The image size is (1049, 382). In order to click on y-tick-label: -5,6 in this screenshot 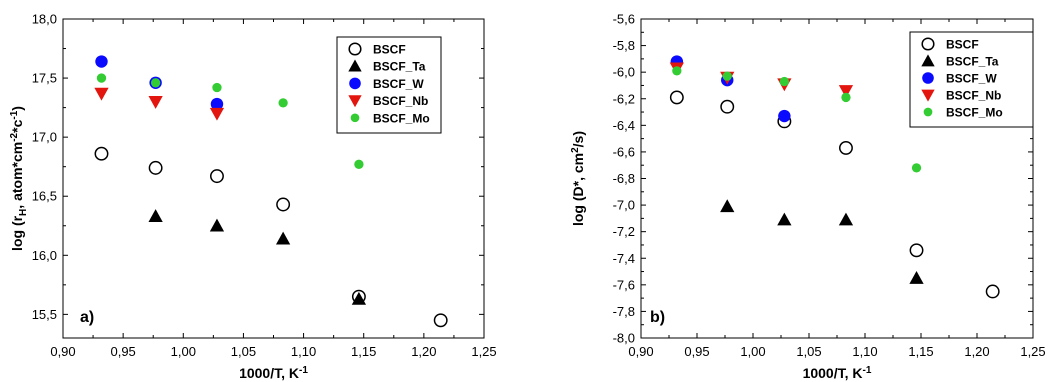, I will do `click(624, 19)`.